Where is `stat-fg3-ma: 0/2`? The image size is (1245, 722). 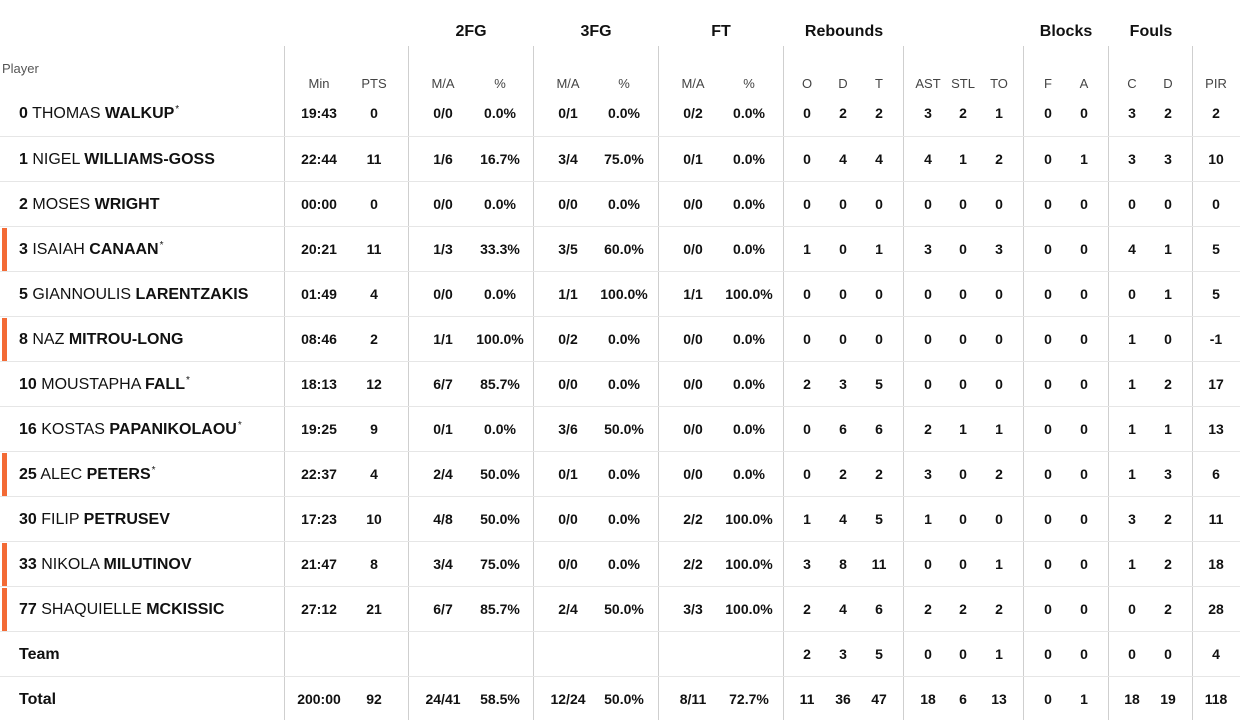 stat-fg3-ma: 0/2 is located at coordinates (568, 339).